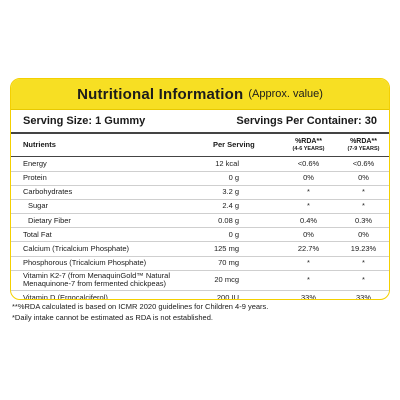 This screenshot has height=400, width=400. What do you see at coordinates (94, 192) in the screenshot?
I see `nutrient-name: Carbohydrates` at bounding box center [94, 192].